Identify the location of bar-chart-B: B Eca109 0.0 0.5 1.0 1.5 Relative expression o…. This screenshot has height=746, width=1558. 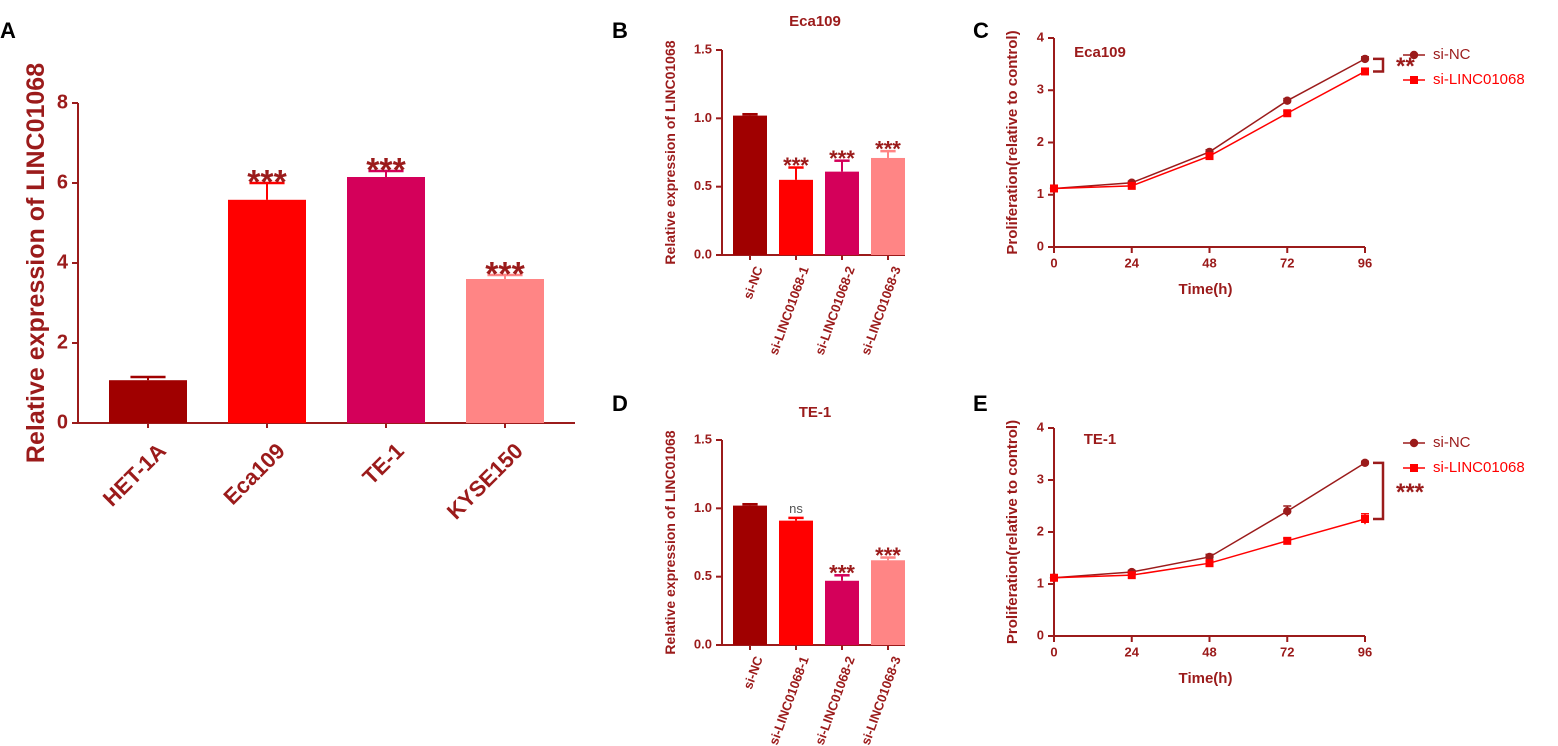
(758, 185).